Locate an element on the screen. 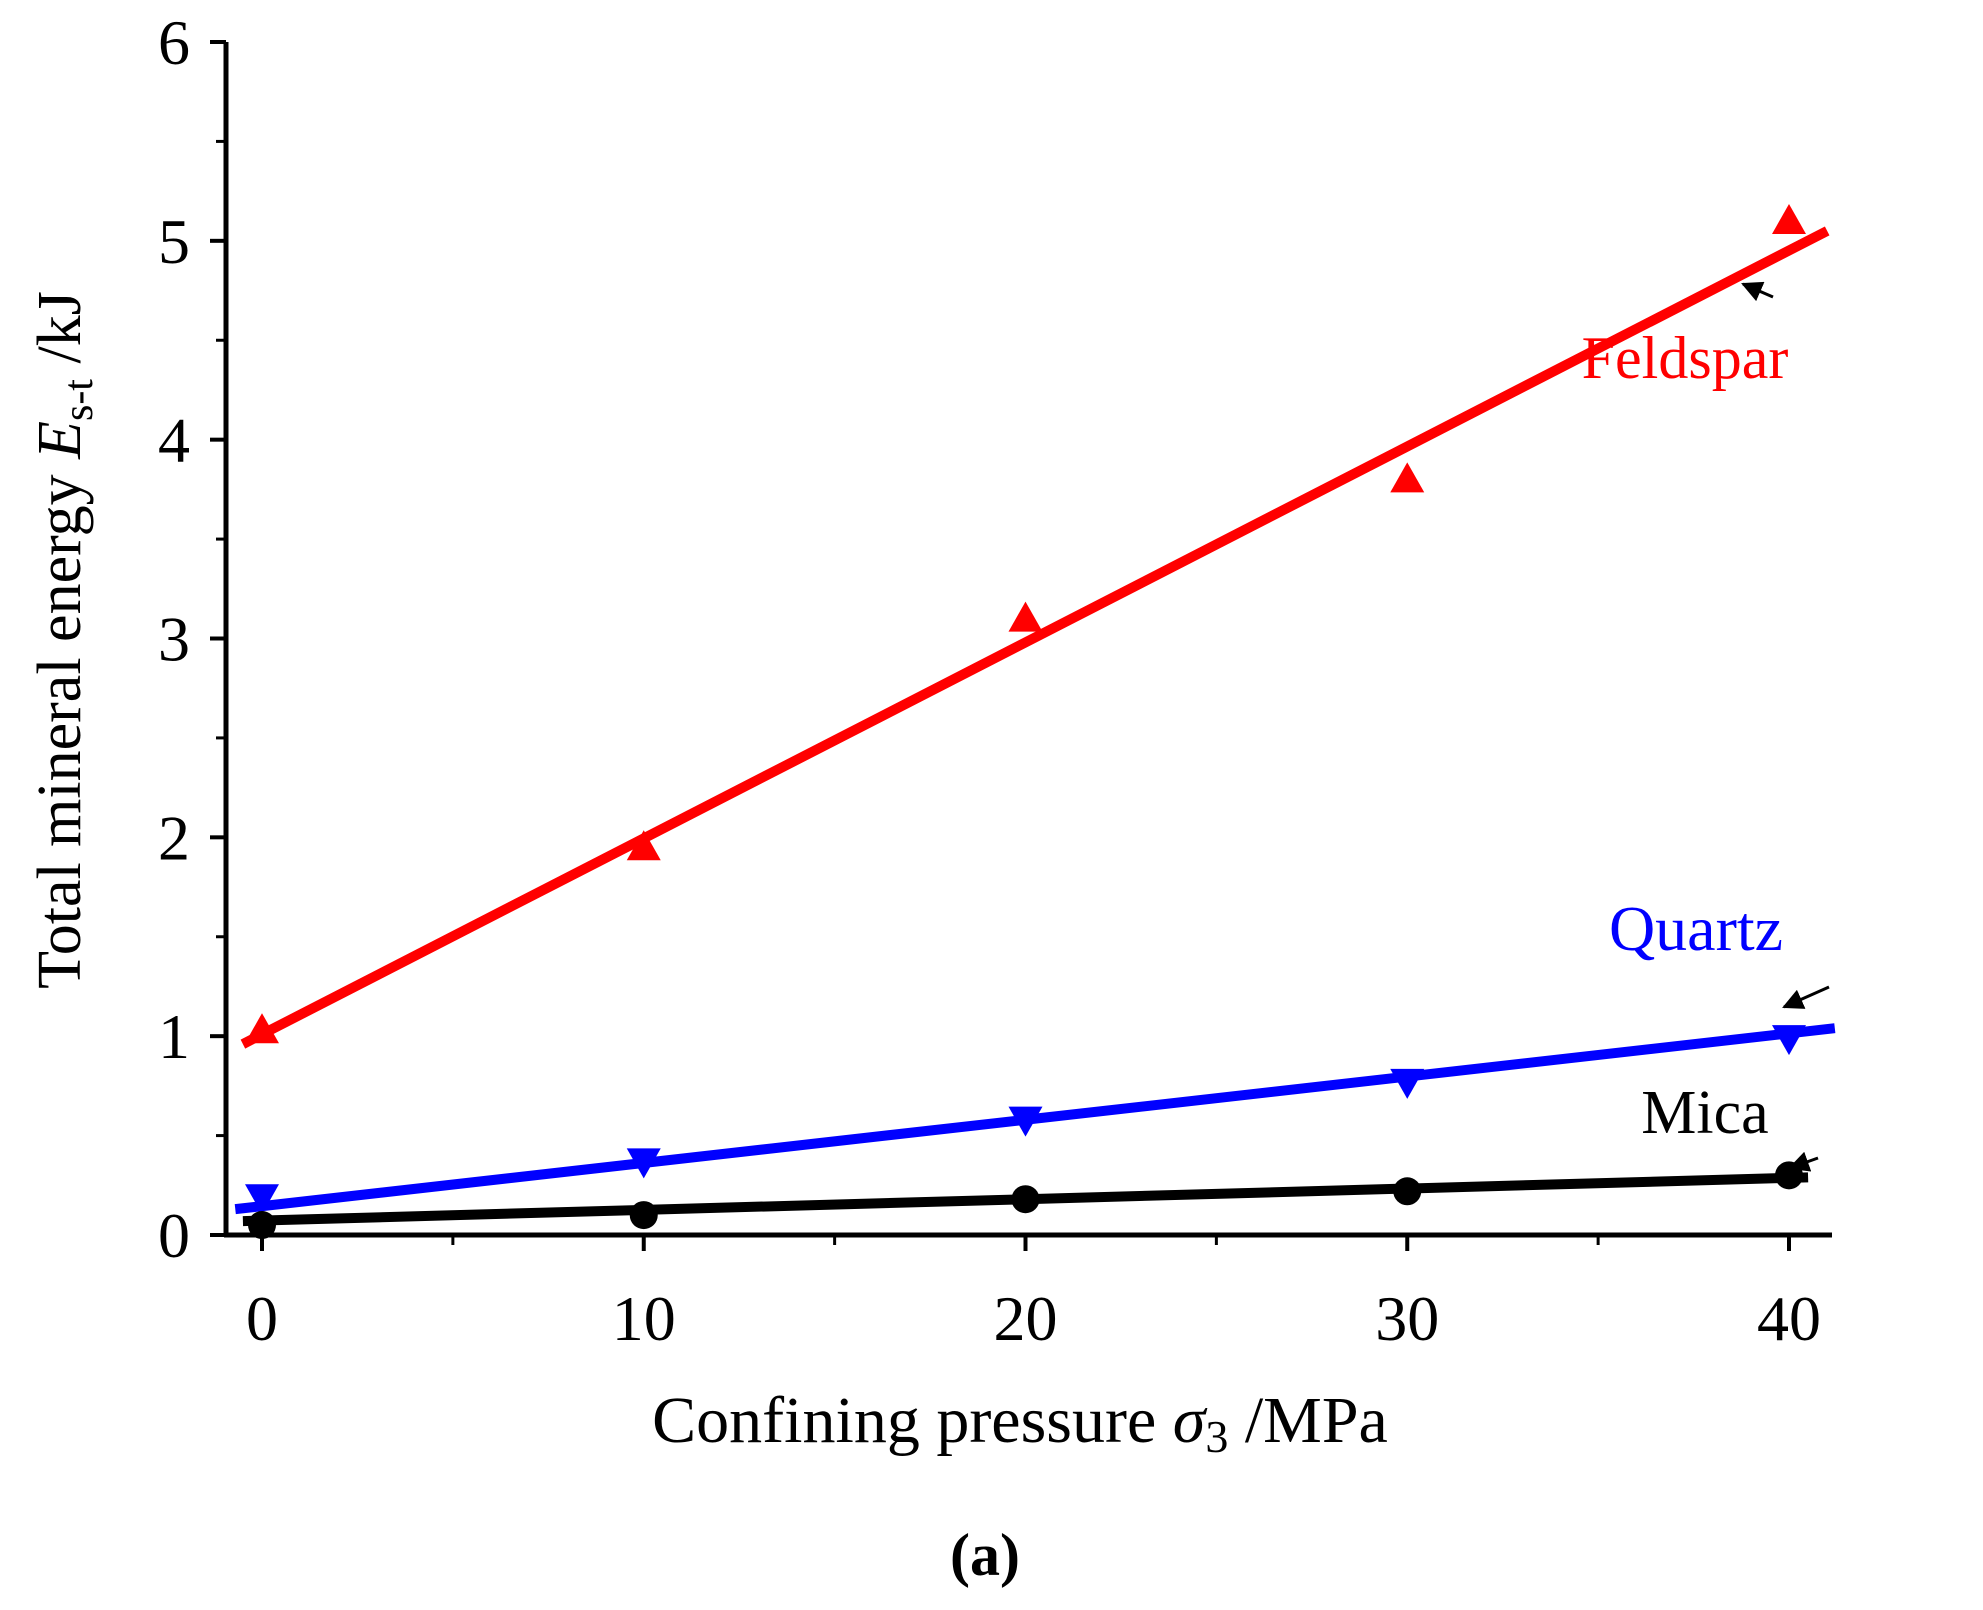  y-tick-label: 6 is located at coordinates (174, 42).